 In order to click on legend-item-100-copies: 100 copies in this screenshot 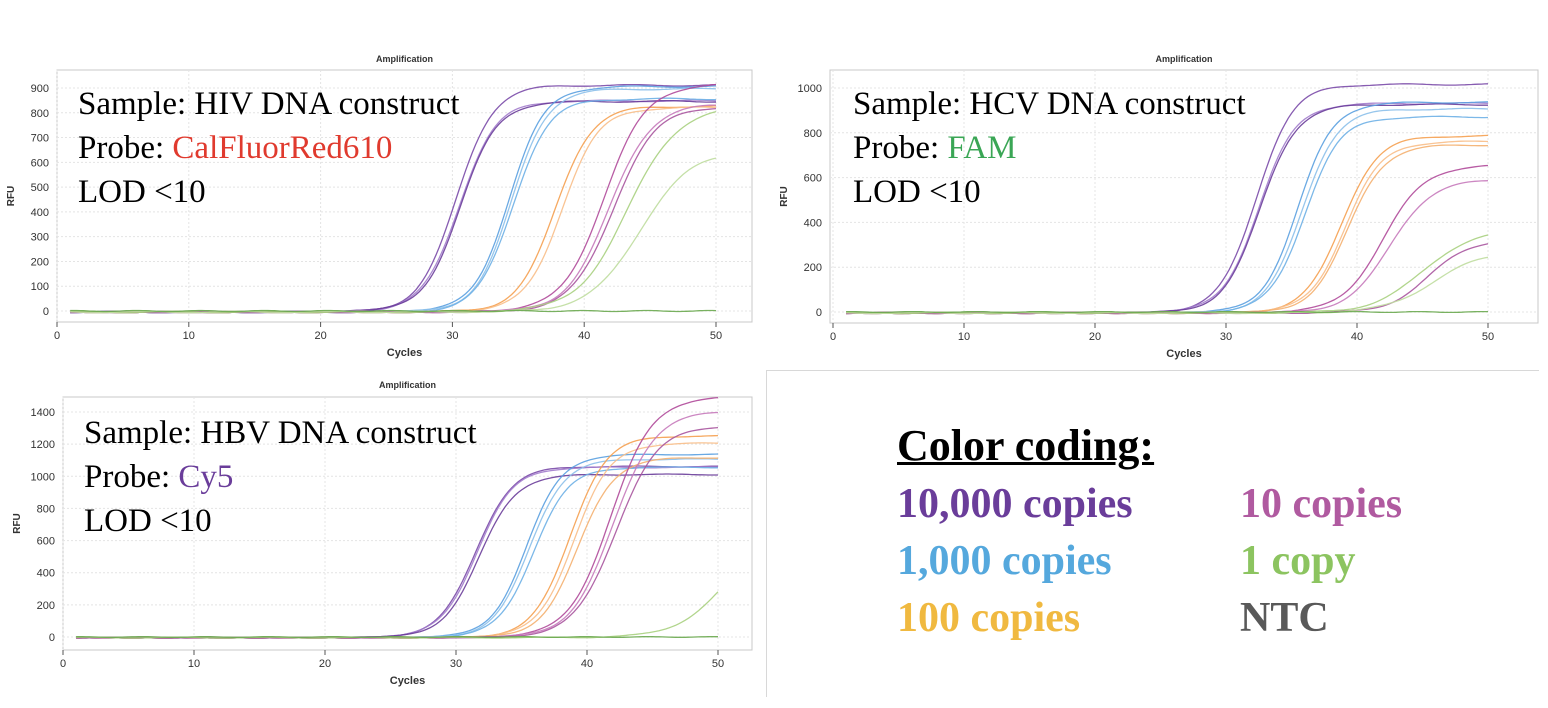, I will do `click(989, 618)`.